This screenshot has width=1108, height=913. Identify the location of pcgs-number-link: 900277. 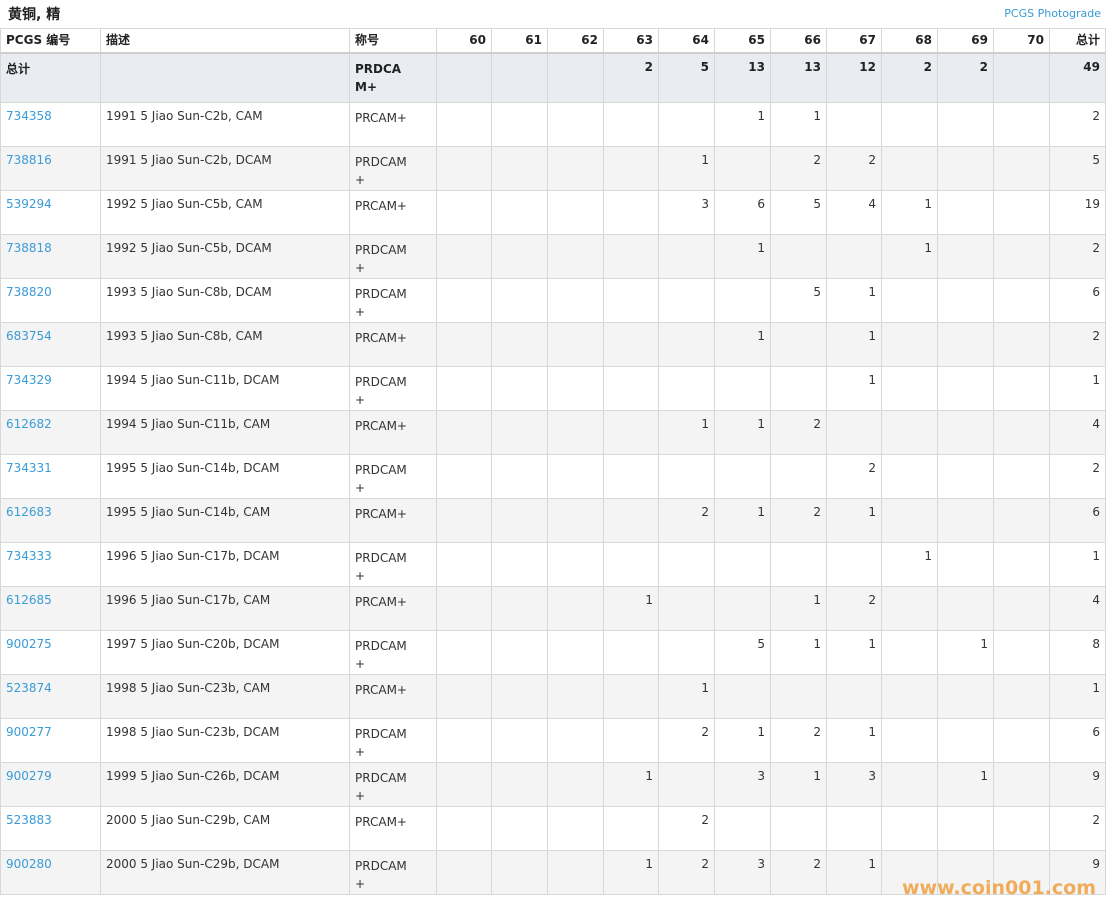
(50, 740).